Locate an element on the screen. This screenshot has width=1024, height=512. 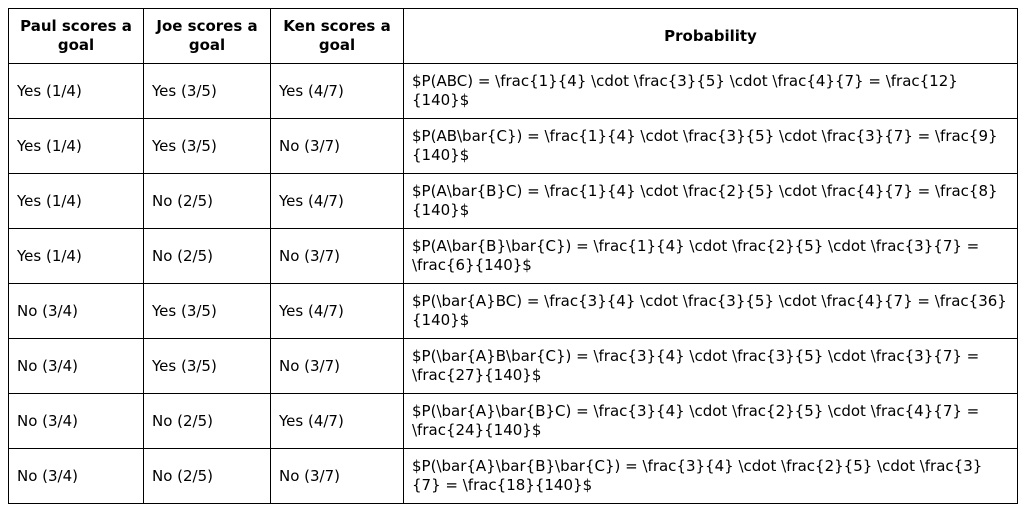
header-joe: Joe scores a goal is located at coordinates (207, 36).